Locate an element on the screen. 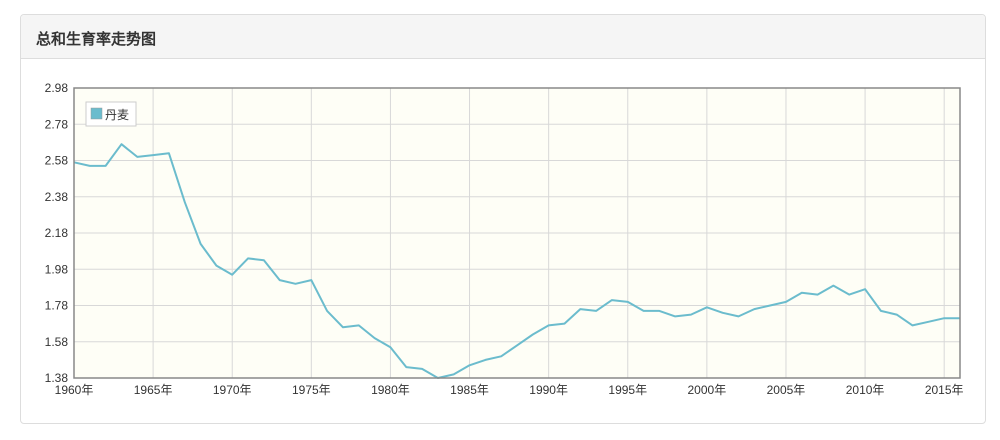  y-tick-label: 2.58 is located at coordinates (57, 161).